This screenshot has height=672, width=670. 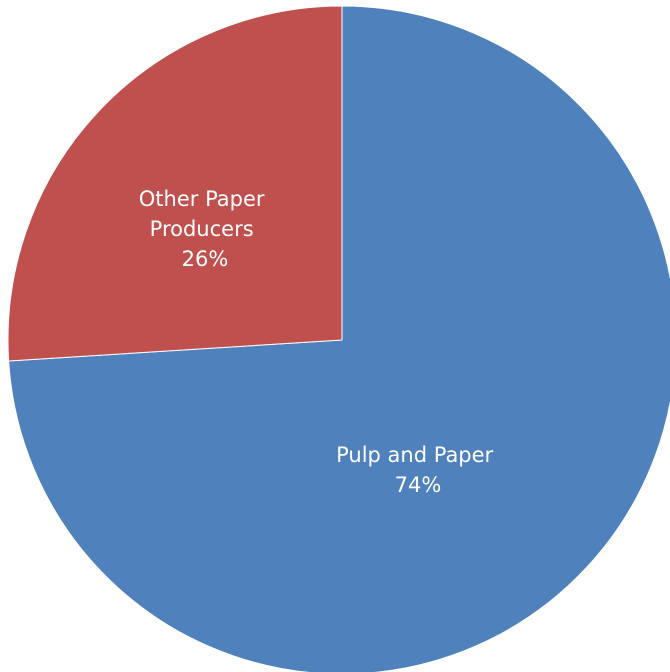 What do you see at coordinates (414, 455) in the screenshot?
I see `slice-name-pulp-and-paper: Pulp and Paper` at bounding box center [414, 455].